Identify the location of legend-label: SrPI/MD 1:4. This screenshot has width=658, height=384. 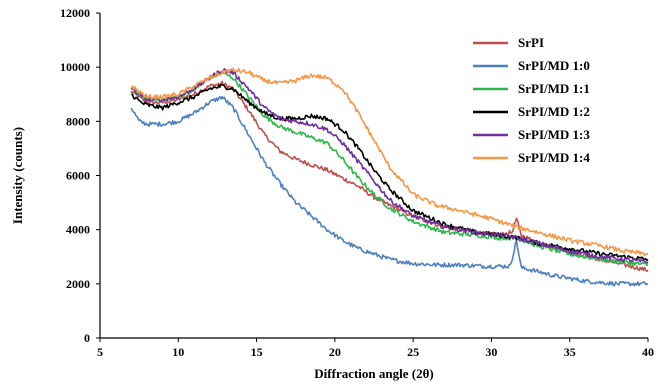
(554, 157).